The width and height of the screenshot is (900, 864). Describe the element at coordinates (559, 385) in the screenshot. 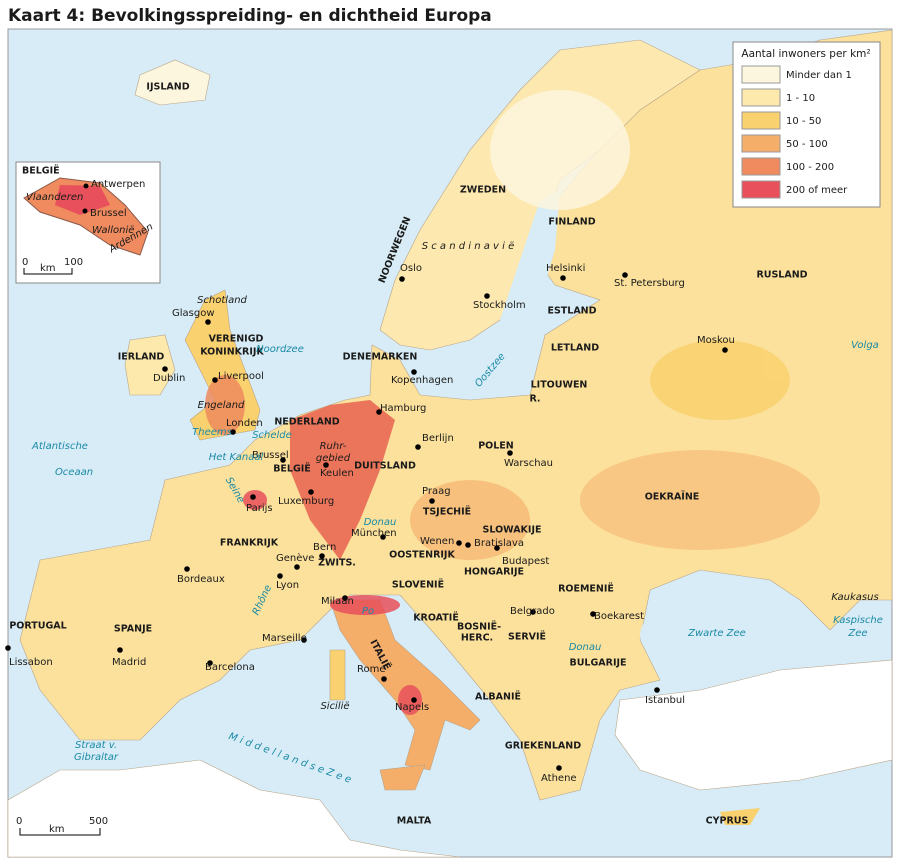

I see `country-label: LITOUWEN` at that location.